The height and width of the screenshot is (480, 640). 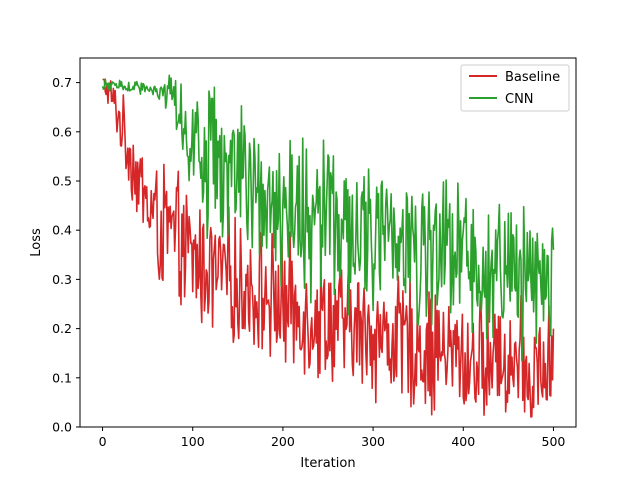 What do you see at coordinates (193, 441) in the screenshot?
I see `x-tick-label: 100` at bounding box center [193, 441].